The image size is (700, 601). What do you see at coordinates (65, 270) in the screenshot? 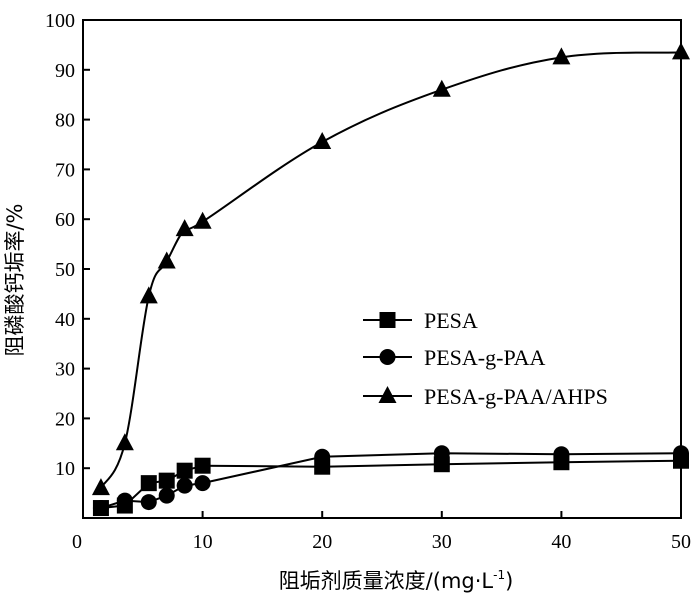
I see `y-tick-label: 50` at bounding box center [65, 270].